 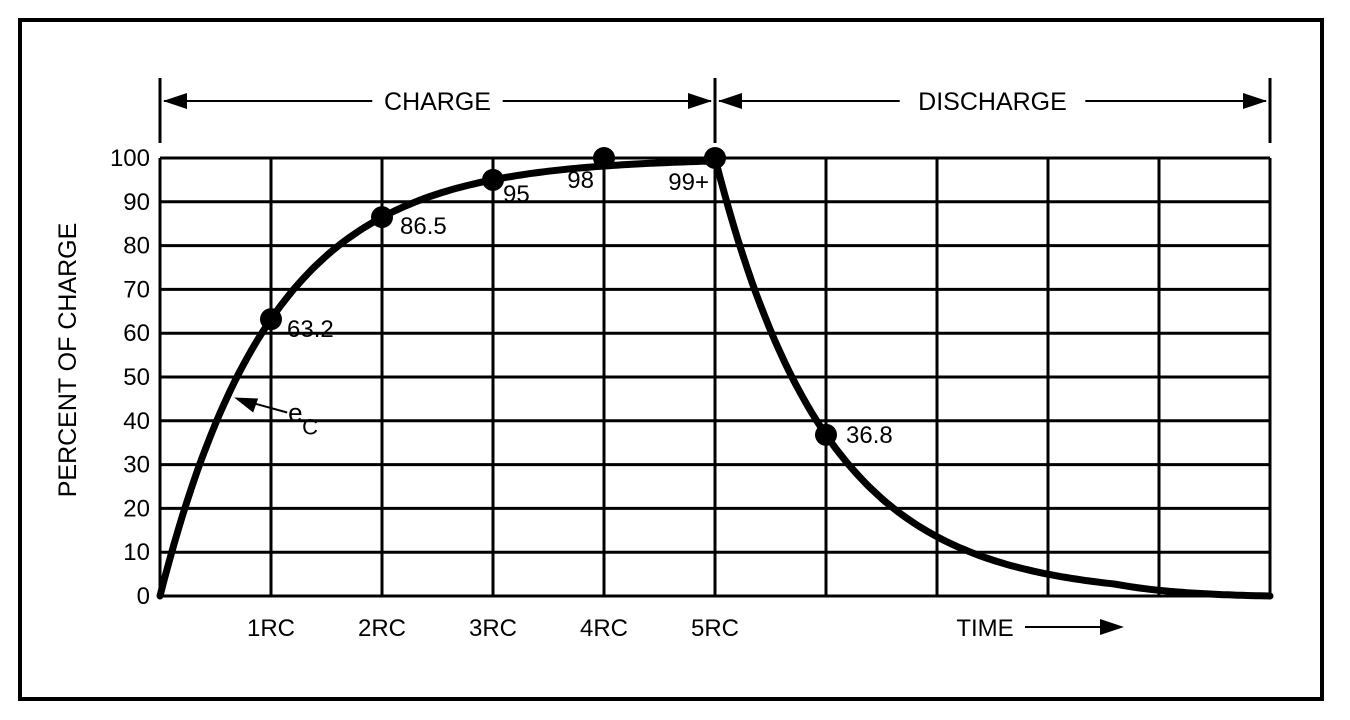 I want to click on curve-label-arrow-head, so click(x=246, y=405).